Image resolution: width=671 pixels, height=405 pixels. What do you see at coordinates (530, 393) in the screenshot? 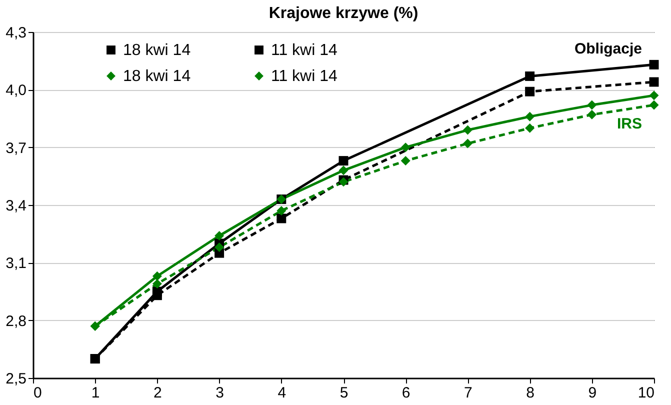
I see `x-tick-label: 8` at bounding box center [530, 393].